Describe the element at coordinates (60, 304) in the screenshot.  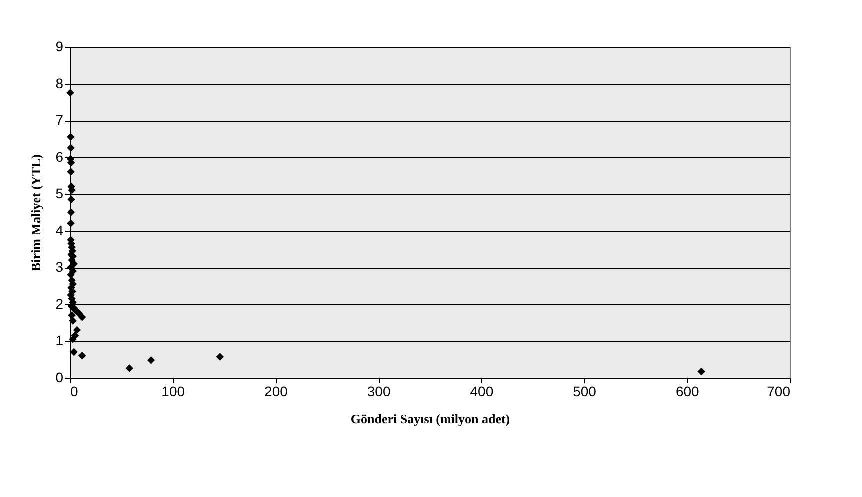
I see `y-tick-label: 2` at that location.